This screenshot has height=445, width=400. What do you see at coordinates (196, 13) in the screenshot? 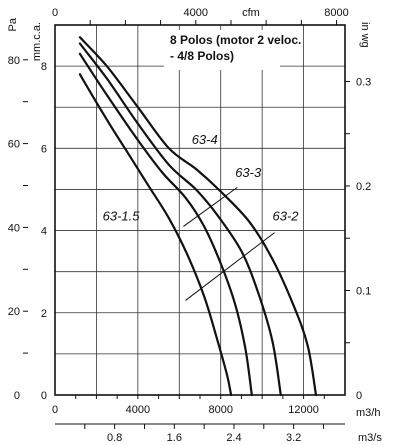
I see `tick-label-cfm: 4000` at bounding box center [196, 13].